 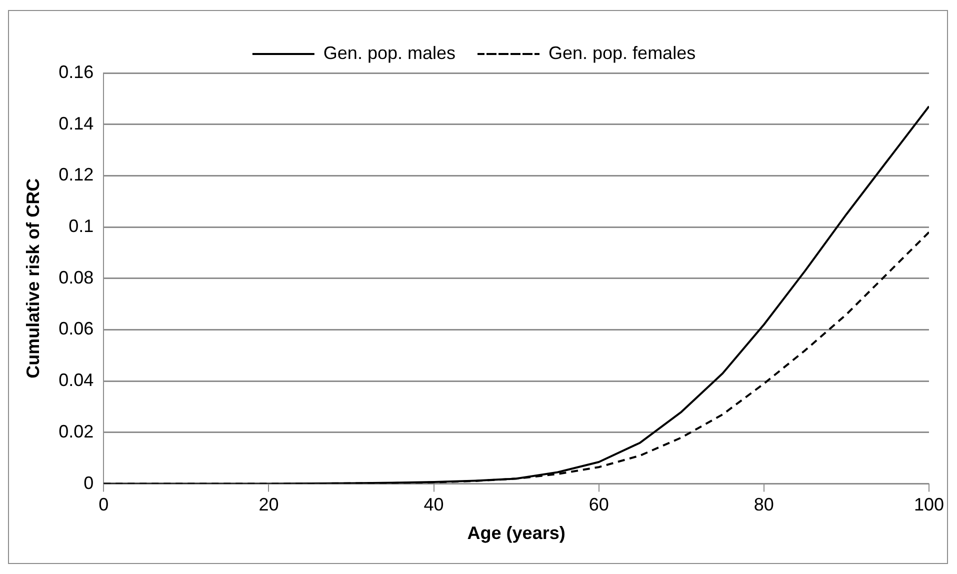 What do you see at coordinates (76, 431) in the screenshot?
I see `y-tick-label: 0.02` at bounding box center [76, 431].